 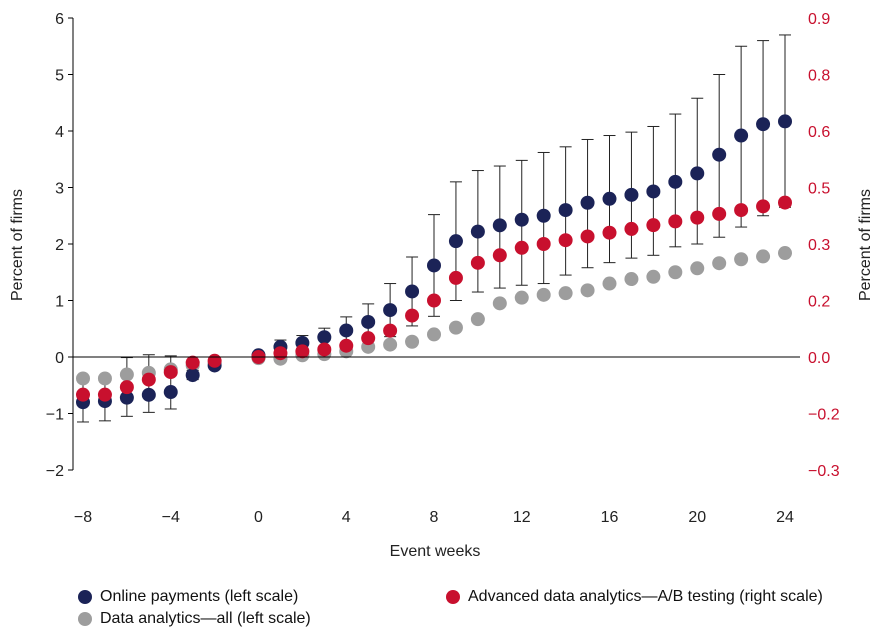 I want to click on x-tick-label: −8, so click(x=83, y=517).